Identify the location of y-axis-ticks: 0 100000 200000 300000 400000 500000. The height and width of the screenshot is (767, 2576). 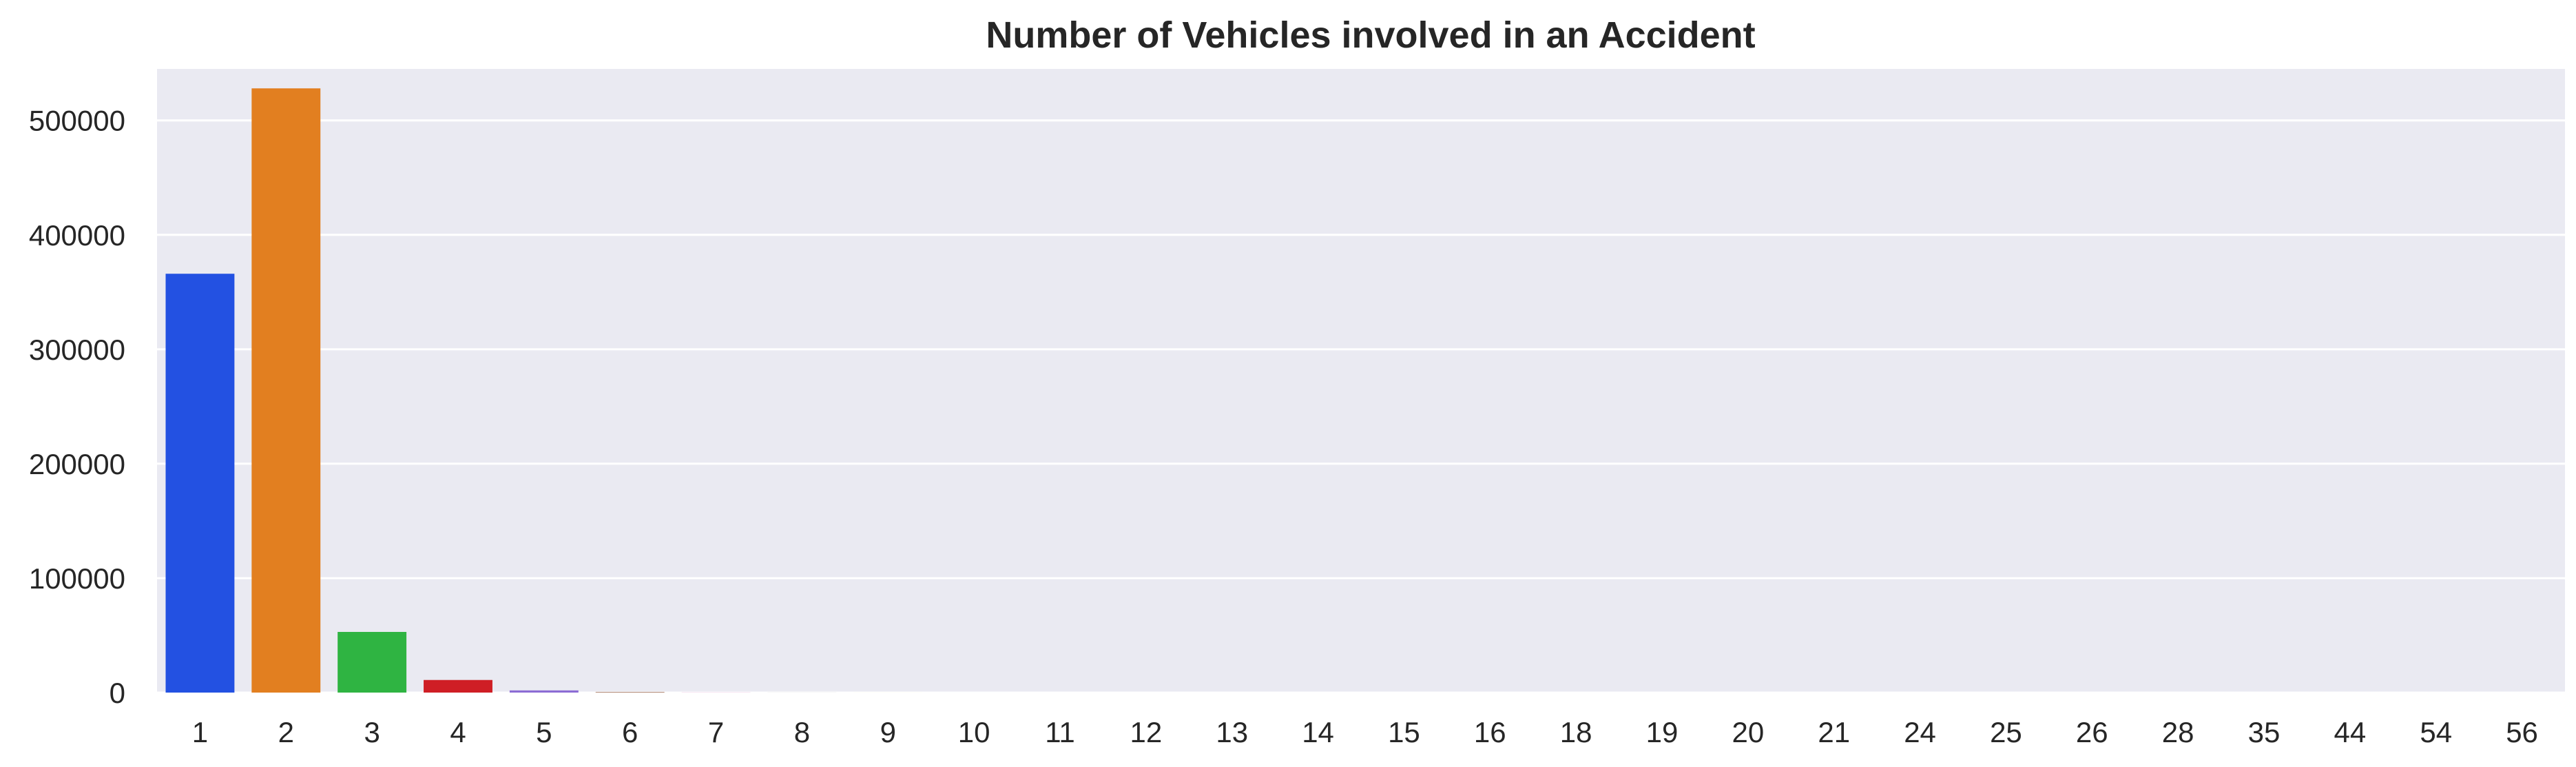
(77, 407).